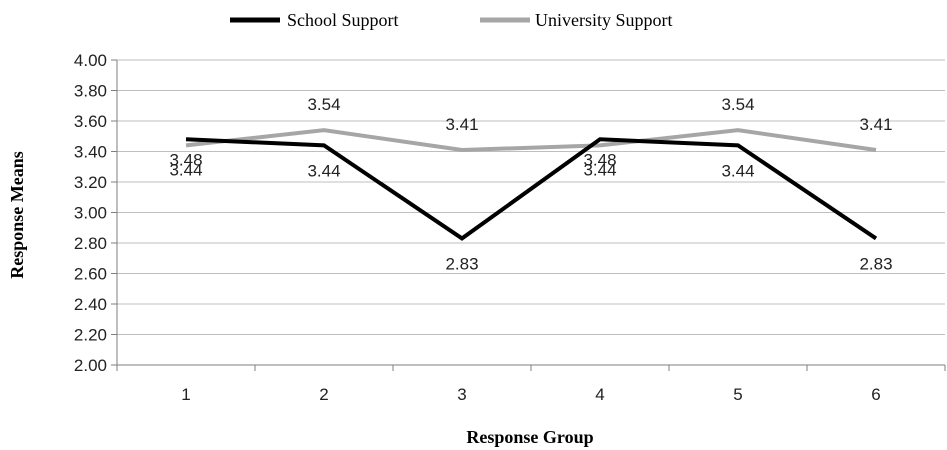 The height and width of the screenshot is (450, 947). I want to click on y-tick-label: 2.80, so click(90, 243).